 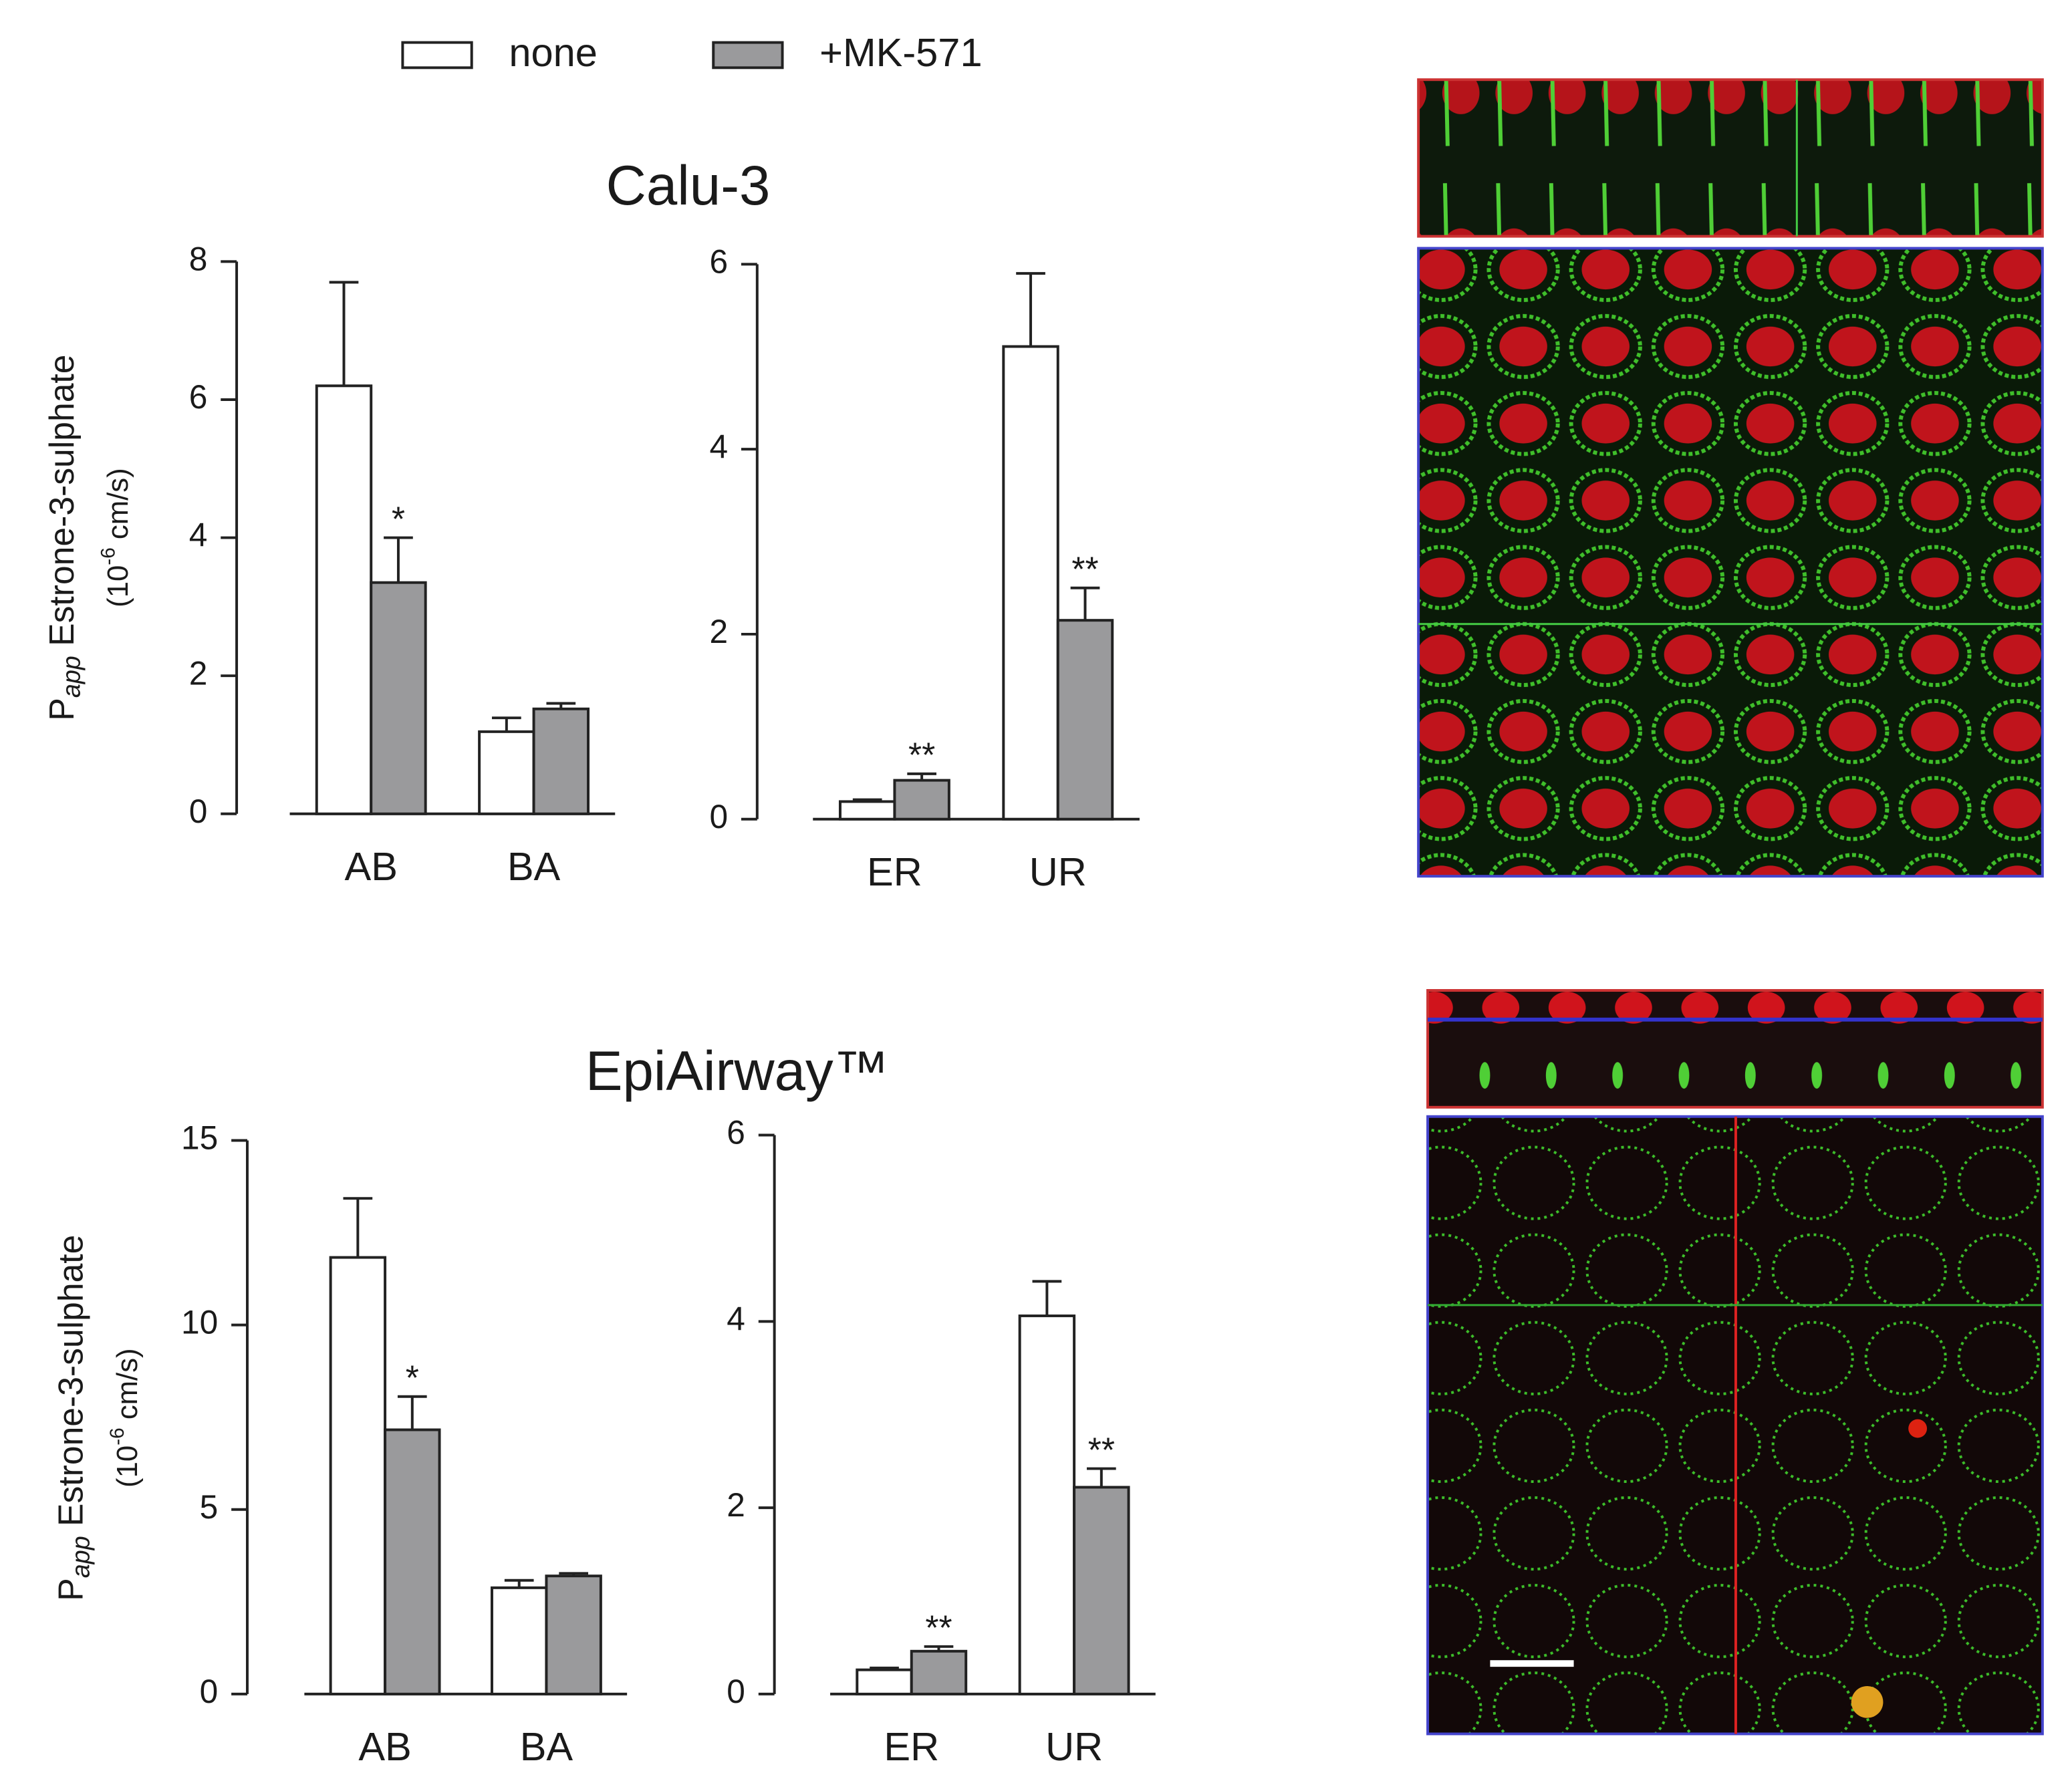 What do you see at coordinates (198, 258) in the screenshot?
I see `y-tick-label: 8` at bounding box center [198, 258].